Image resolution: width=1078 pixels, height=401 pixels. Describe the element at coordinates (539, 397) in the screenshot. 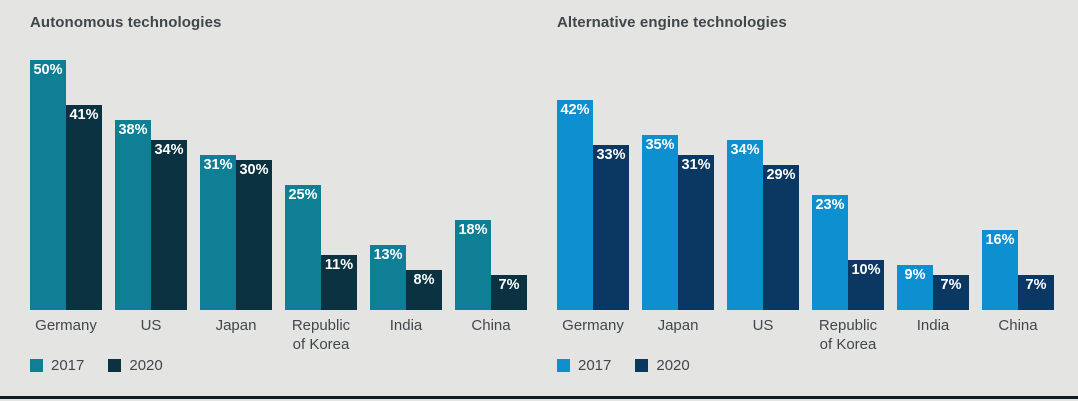

I see `bottom-rule` at that location.